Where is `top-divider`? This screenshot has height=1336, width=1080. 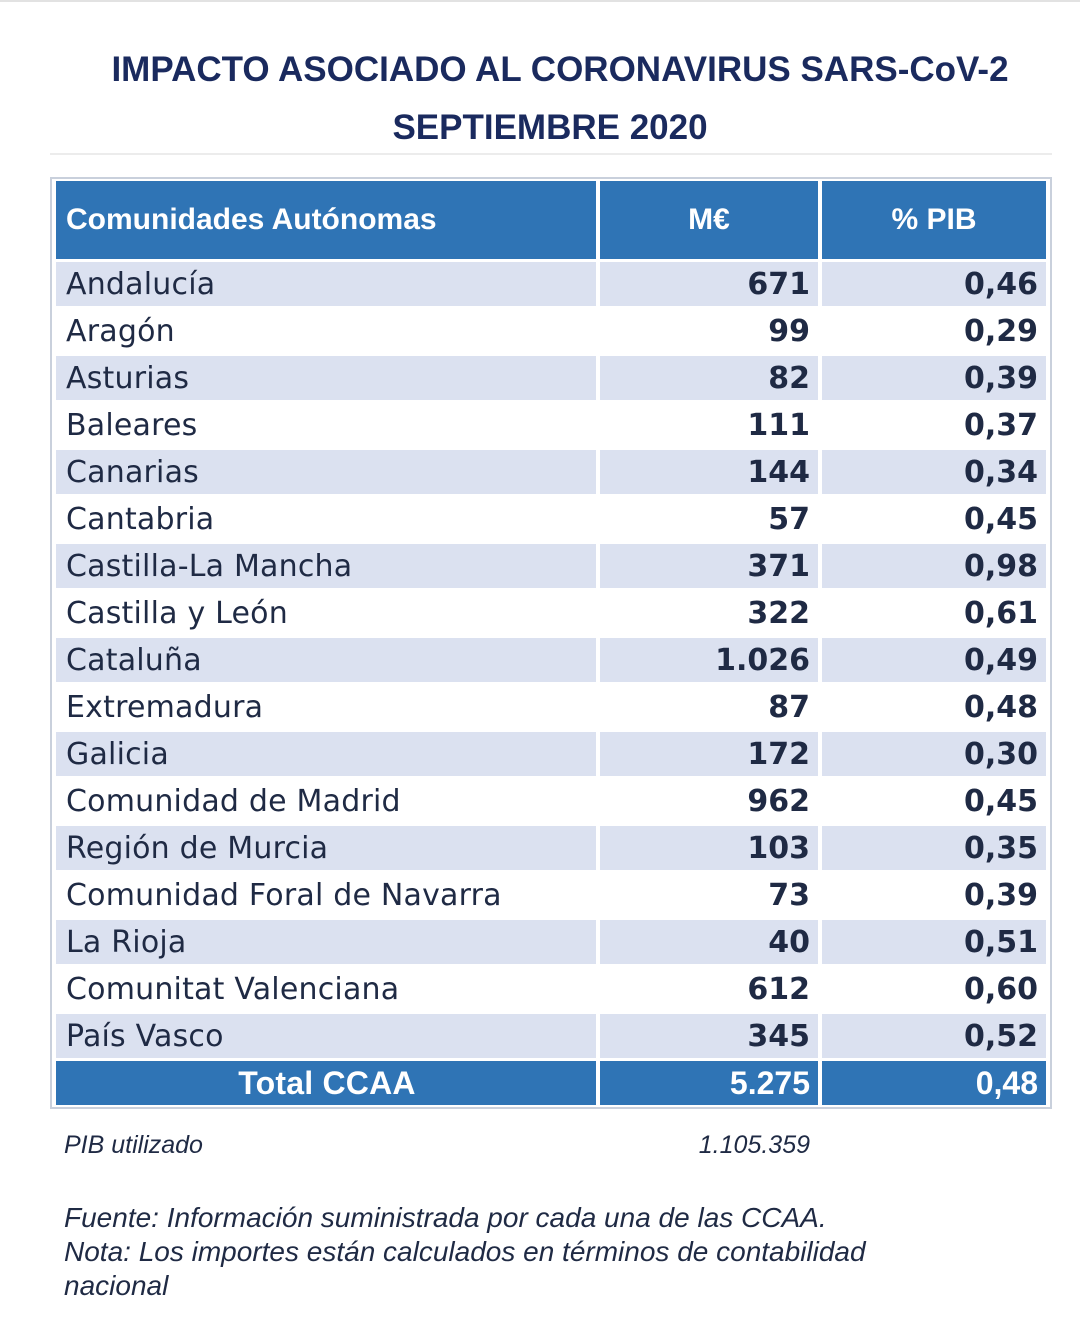
top-divider is located at coordinates (540, 1).